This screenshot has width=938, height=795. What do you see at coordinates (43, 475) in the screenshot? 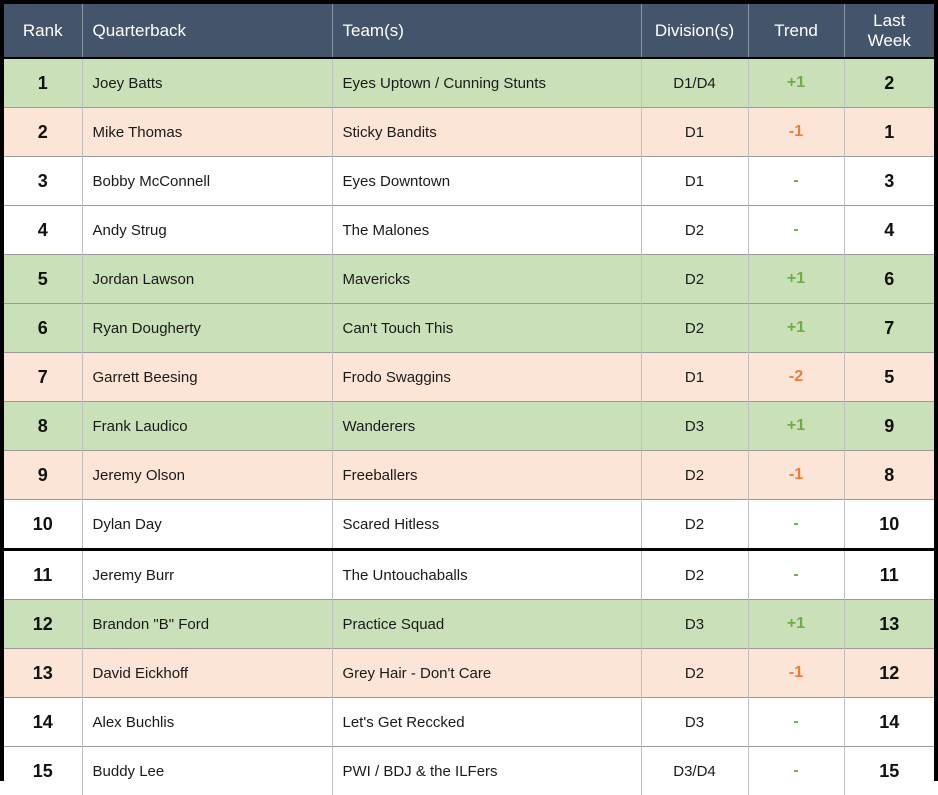
I see `rank-cell: 9` at bounding box center [43, 475].